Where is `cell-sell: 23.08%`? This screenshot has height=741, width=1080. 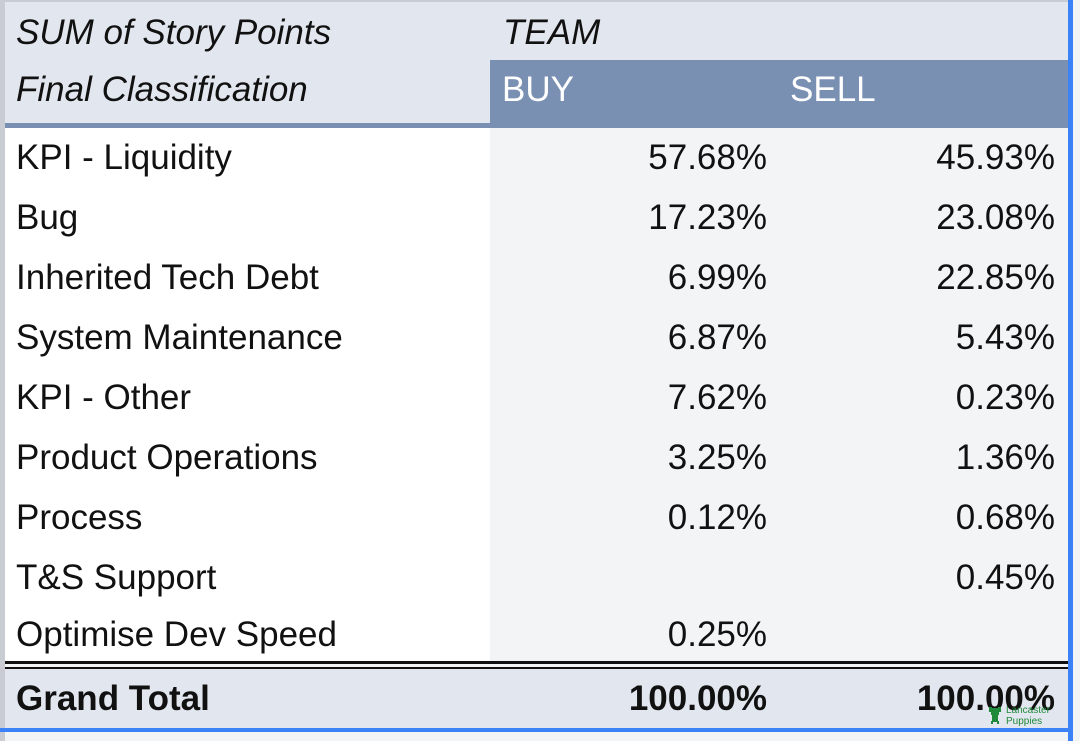 cell-sell: 23.08% is located at coordinates (995, 217).